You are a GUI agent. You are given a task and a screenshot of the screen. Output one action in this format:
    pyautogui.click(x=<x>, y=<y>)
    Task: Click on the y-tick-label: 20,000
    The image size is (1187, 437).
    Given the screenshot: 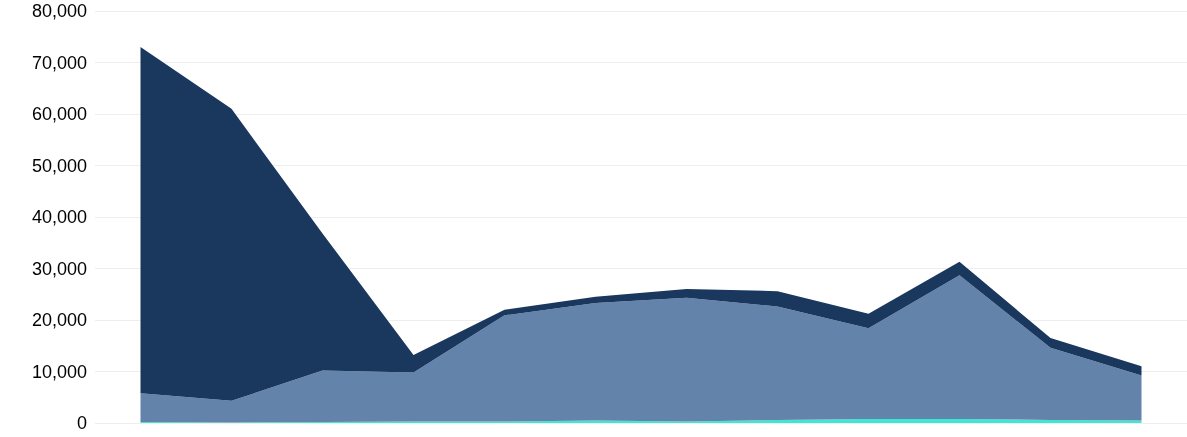 What is the action you would take?
    pyautogui.click(x=59, y=320)
    